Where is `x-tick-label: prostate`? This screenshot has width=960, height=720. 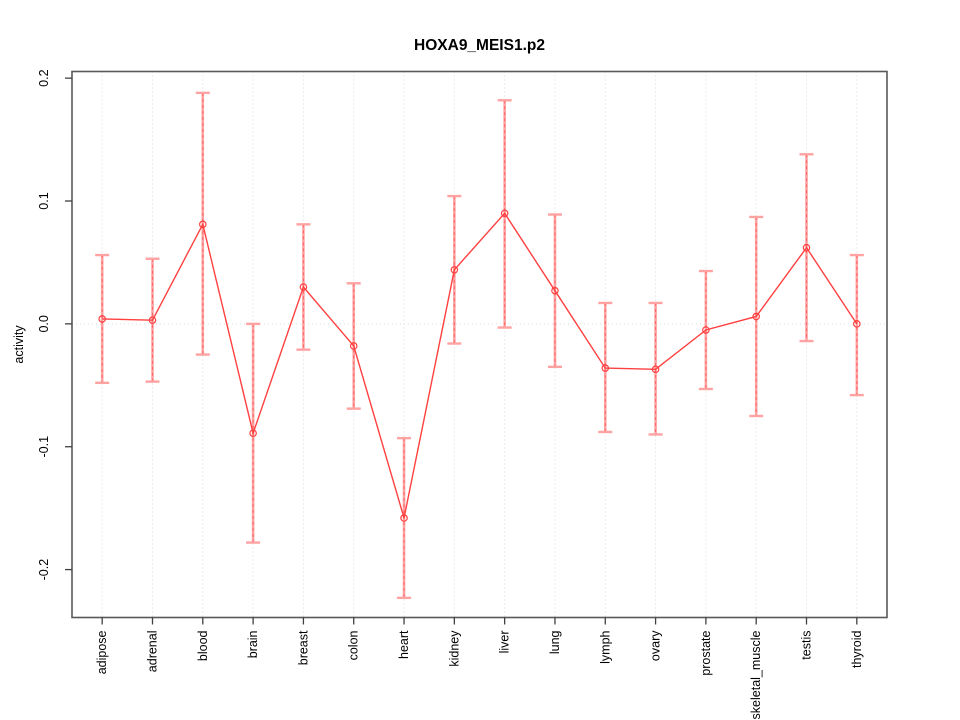
x-tick-label: prostate is located at coordinates (706, 652).